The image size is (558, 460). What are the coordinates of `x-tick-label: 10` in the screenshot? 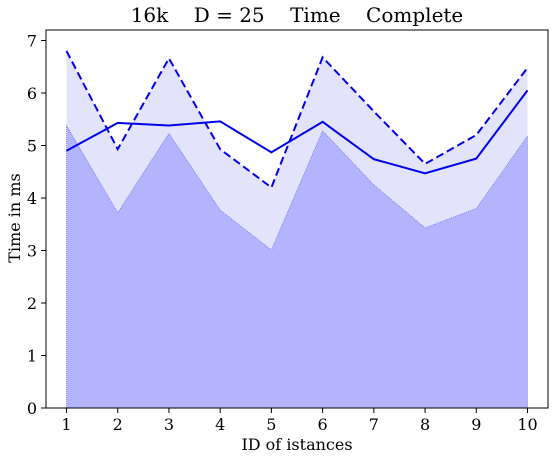 It's located at (527, 424).